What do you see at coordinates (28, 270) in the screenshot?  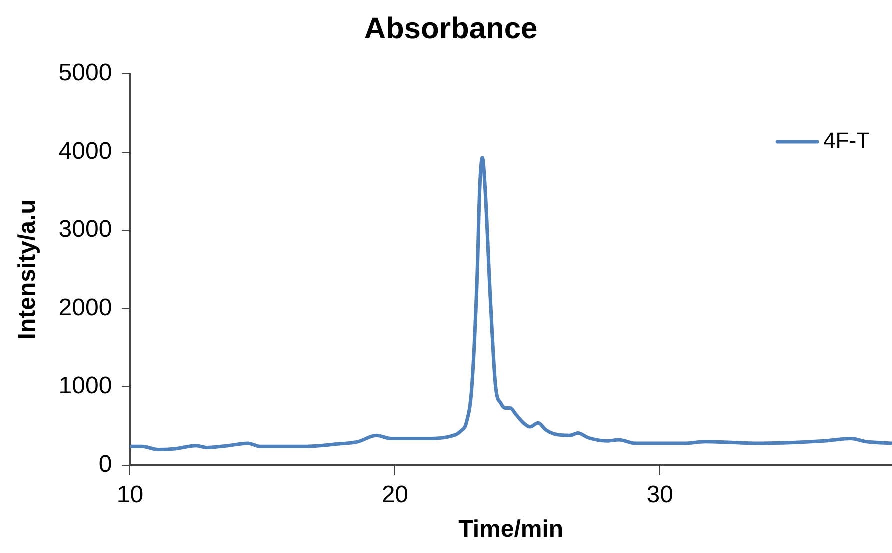 I see `y-axis-title: Intensity/a.u` at bounding box center [28, 270].